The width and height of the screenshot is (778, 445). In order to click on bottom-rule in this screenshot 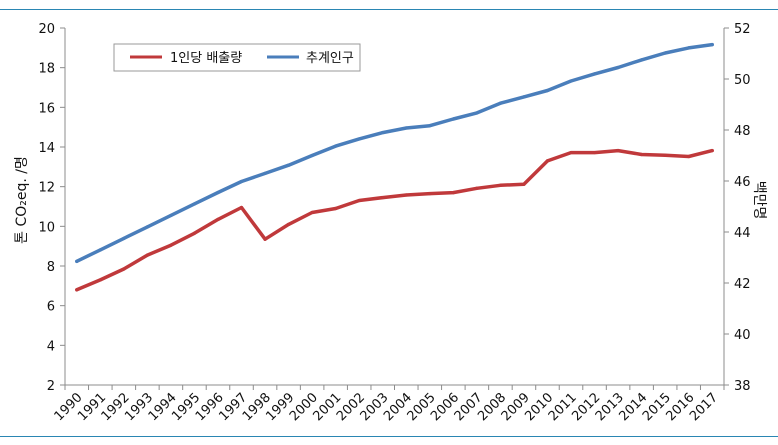, I will do `click(389, 436)`.